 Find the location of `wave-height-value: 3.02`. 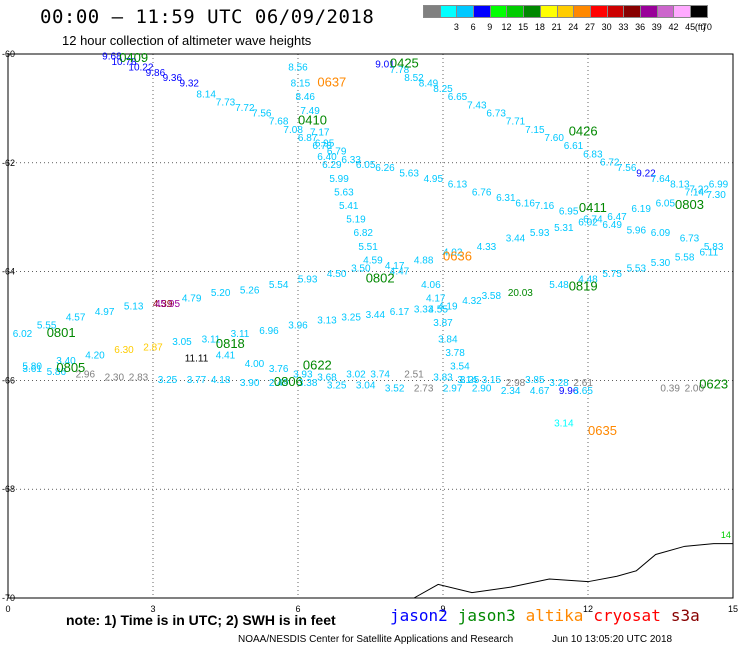

wave-height-value: 3.02 is located at coordinates (356, 375).